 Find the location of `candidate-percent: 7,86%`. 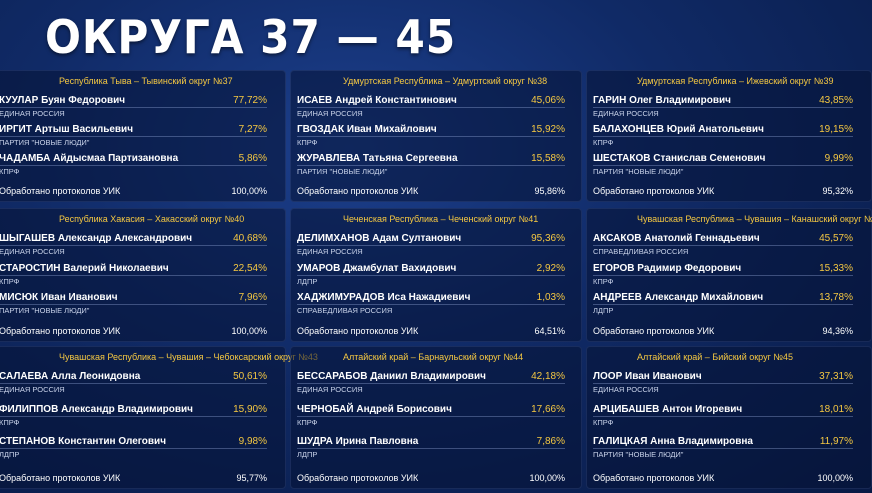

candidate-percent: 7,86% is located at coordinates (550, 442).